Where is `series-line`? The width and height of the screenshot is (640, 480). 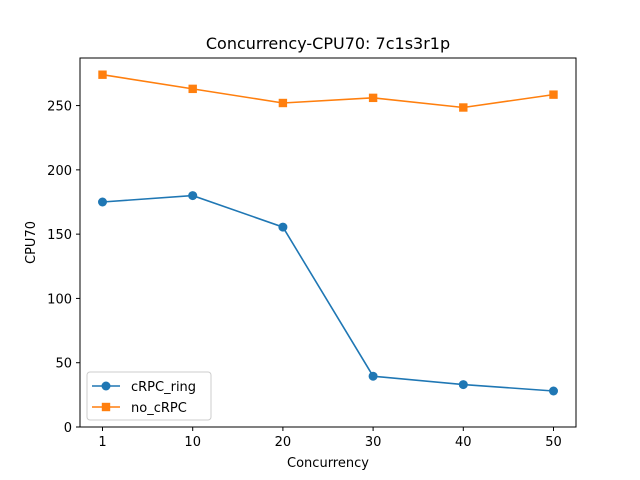 series-line is located at coordinates (328, 91).